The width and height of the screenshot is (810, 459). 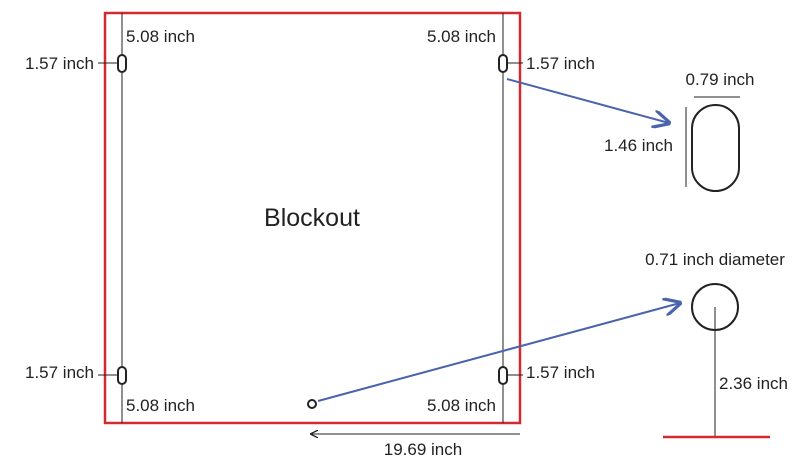 I want to click on dim-top-right-horizontal: 1.57 inch, so click(x=560, y=63).